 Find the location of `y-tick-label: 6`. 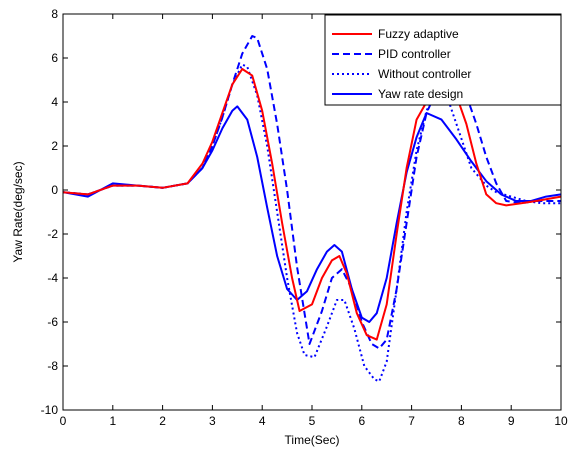

y-tick-label: 6 is located at coordinates (54, 58).